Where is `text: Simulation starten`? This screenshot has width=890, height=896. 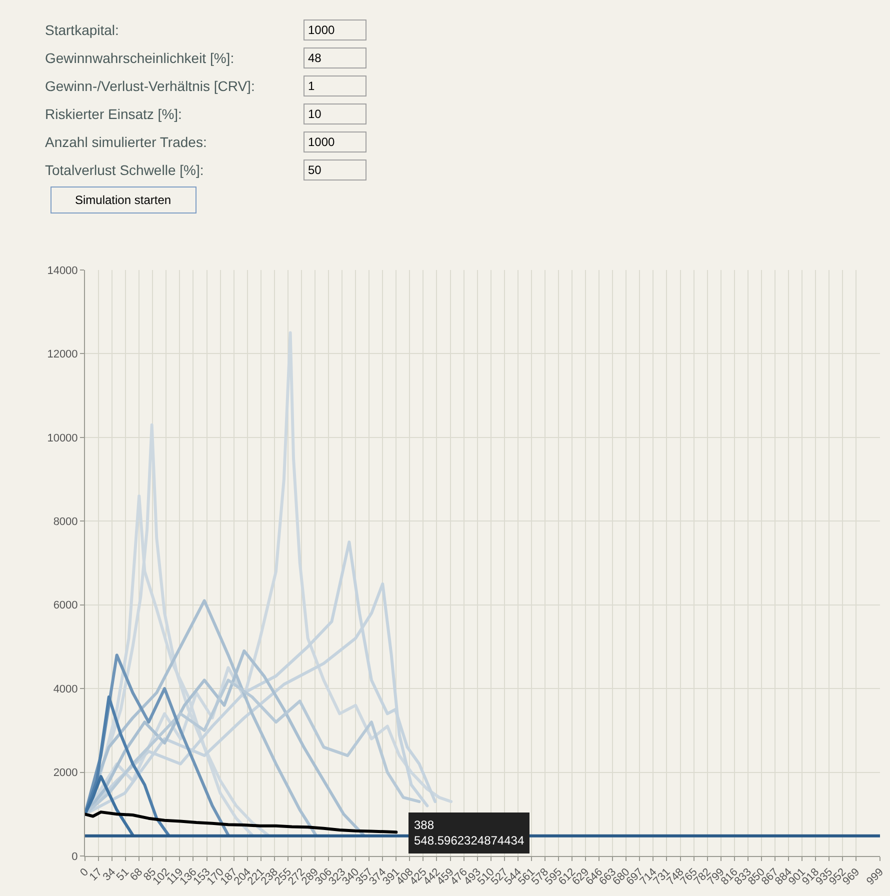
text: Simulation starten is located at coordinates (123, 200).